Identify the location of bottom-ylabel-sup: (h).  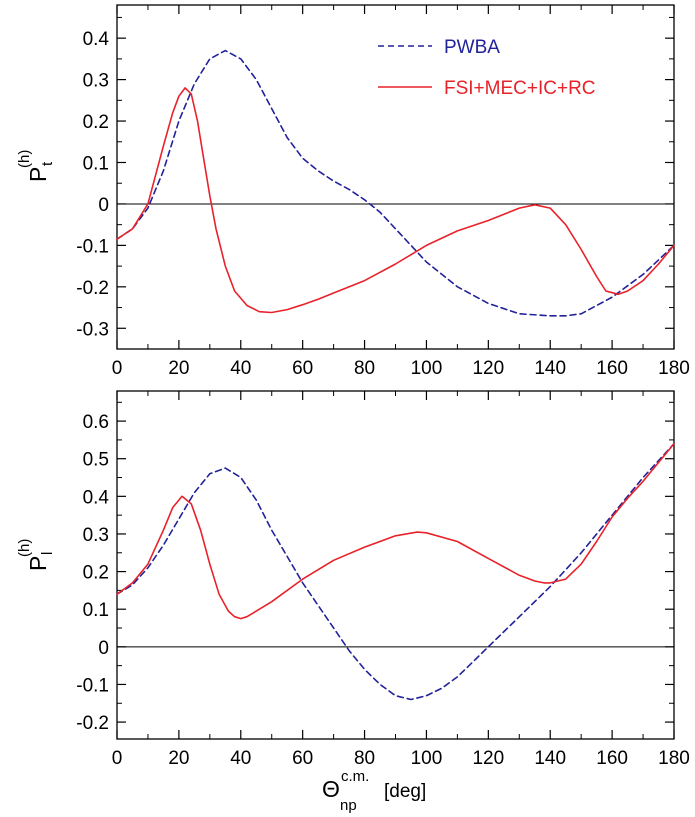
(24, 548).